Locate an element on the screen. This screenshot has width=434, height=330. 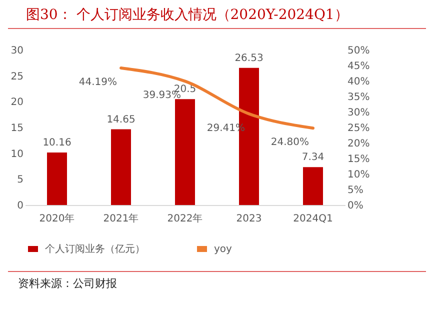
y-tick-label: 10 is located at coordinates (17, 154).